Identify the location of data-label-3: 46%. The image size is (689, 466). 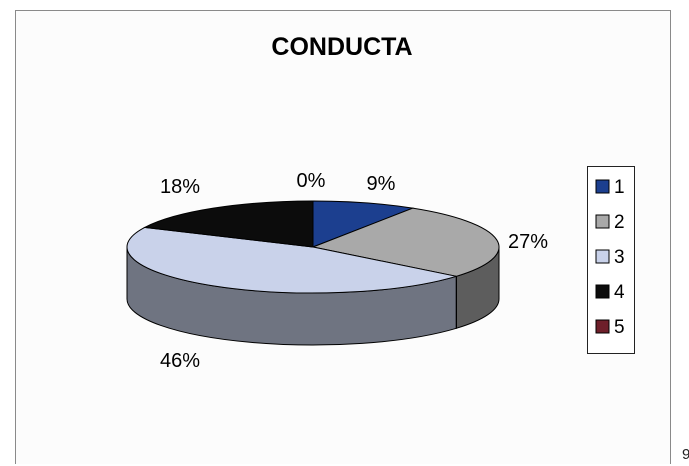
(180, 361).